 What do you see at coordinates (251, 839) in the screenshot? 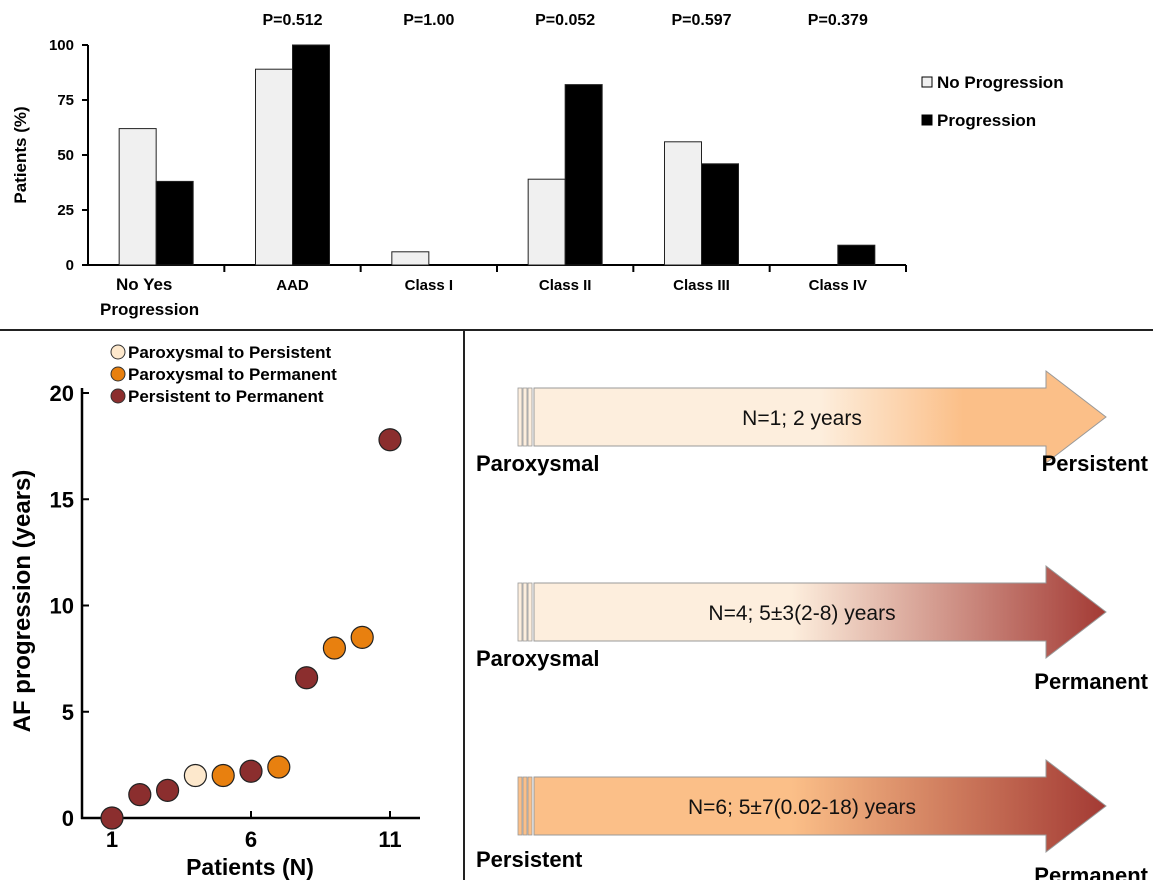
I see `x-tick-label: 6` at bounding box center [251, 839].